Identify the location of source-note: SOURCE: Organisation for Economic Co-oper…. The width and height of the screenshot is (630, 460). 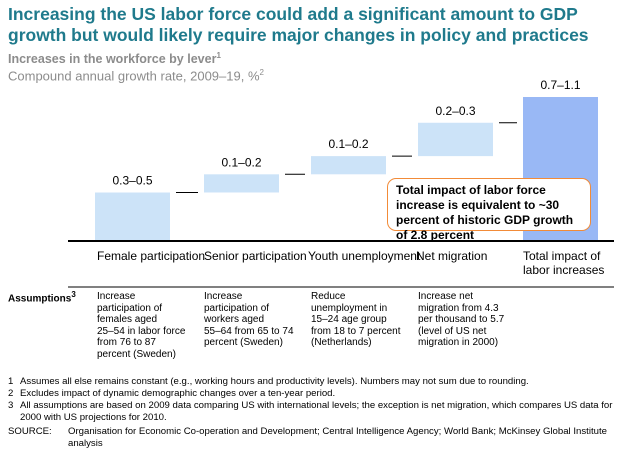
(315, 438).